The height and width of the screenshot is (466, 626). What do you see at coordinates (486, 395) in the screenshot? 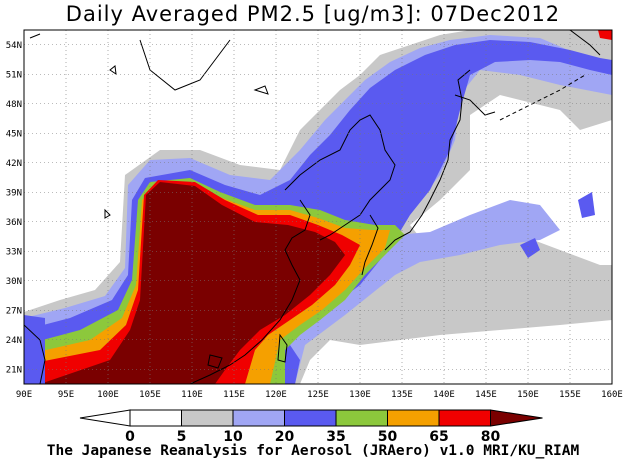
I see `lon-tick-label: 145E` at bounding box center [486, 395].